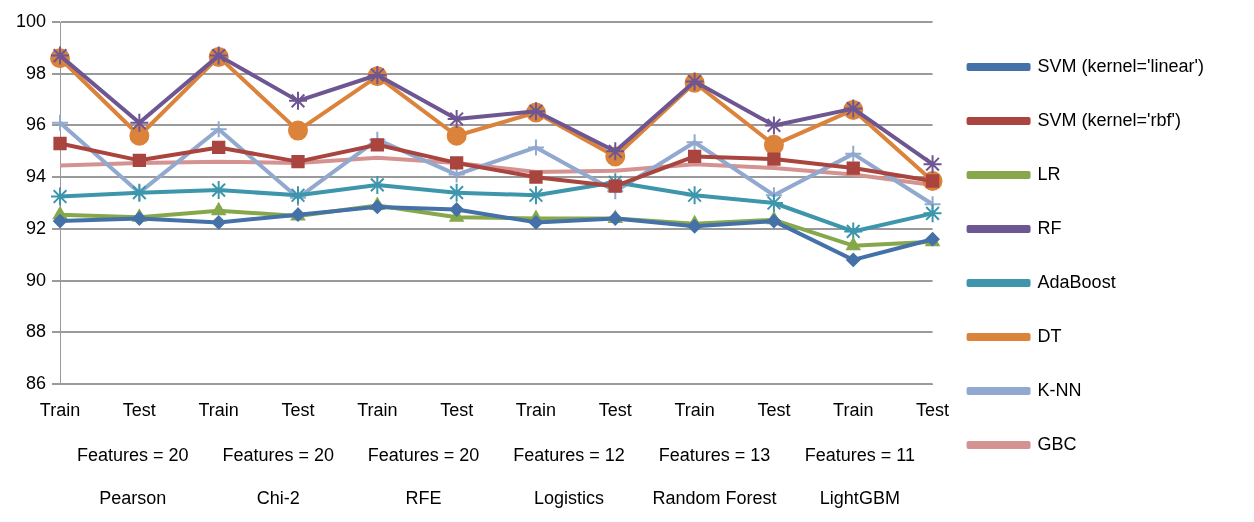  What do you see at coordinates (36, 72) in the screenshot?
I see `y-tick-label: 98` at bounding box center [36, 72].